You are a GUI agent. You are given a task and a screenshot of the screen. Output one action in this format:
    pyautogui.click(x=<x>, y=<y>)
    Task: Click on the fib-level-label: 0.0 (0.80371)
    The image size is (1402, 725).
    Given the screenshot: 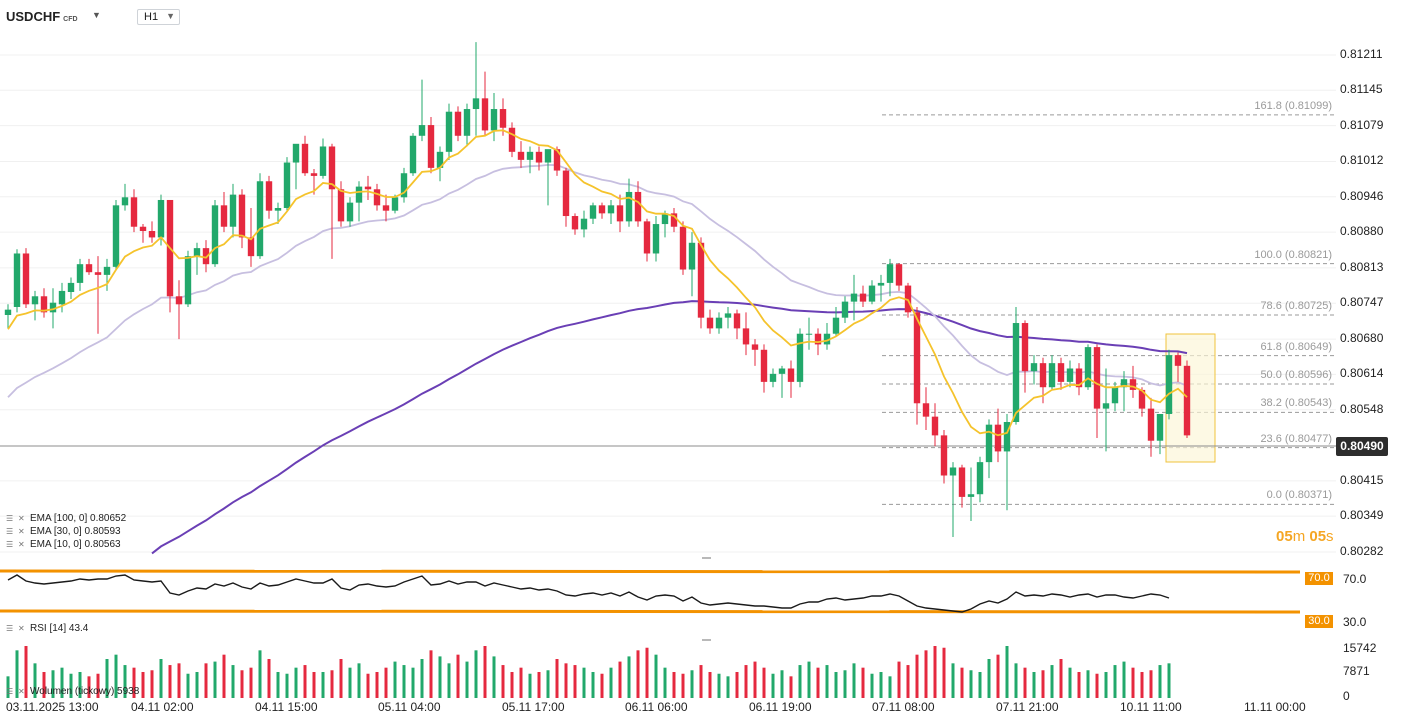 What is the action you would take?
    pyautogui.click(x=1299, y=495)
    